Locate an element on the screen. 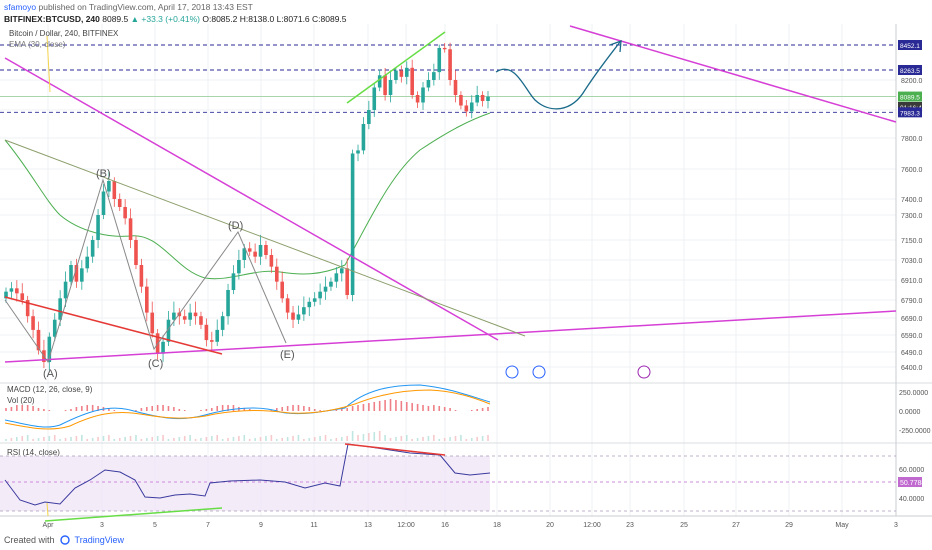 This screenshot has width=932, height=550. red-support-line is located at coordinates (113, 325).